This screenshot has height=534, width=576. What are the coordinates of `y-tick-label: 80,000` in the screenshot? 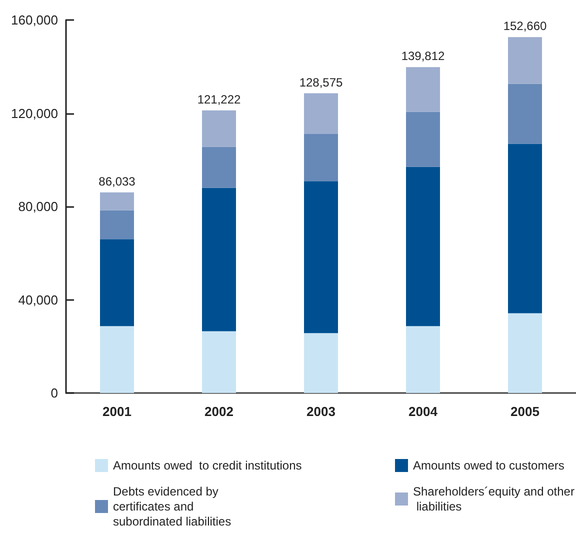 It's located at (38, 206).